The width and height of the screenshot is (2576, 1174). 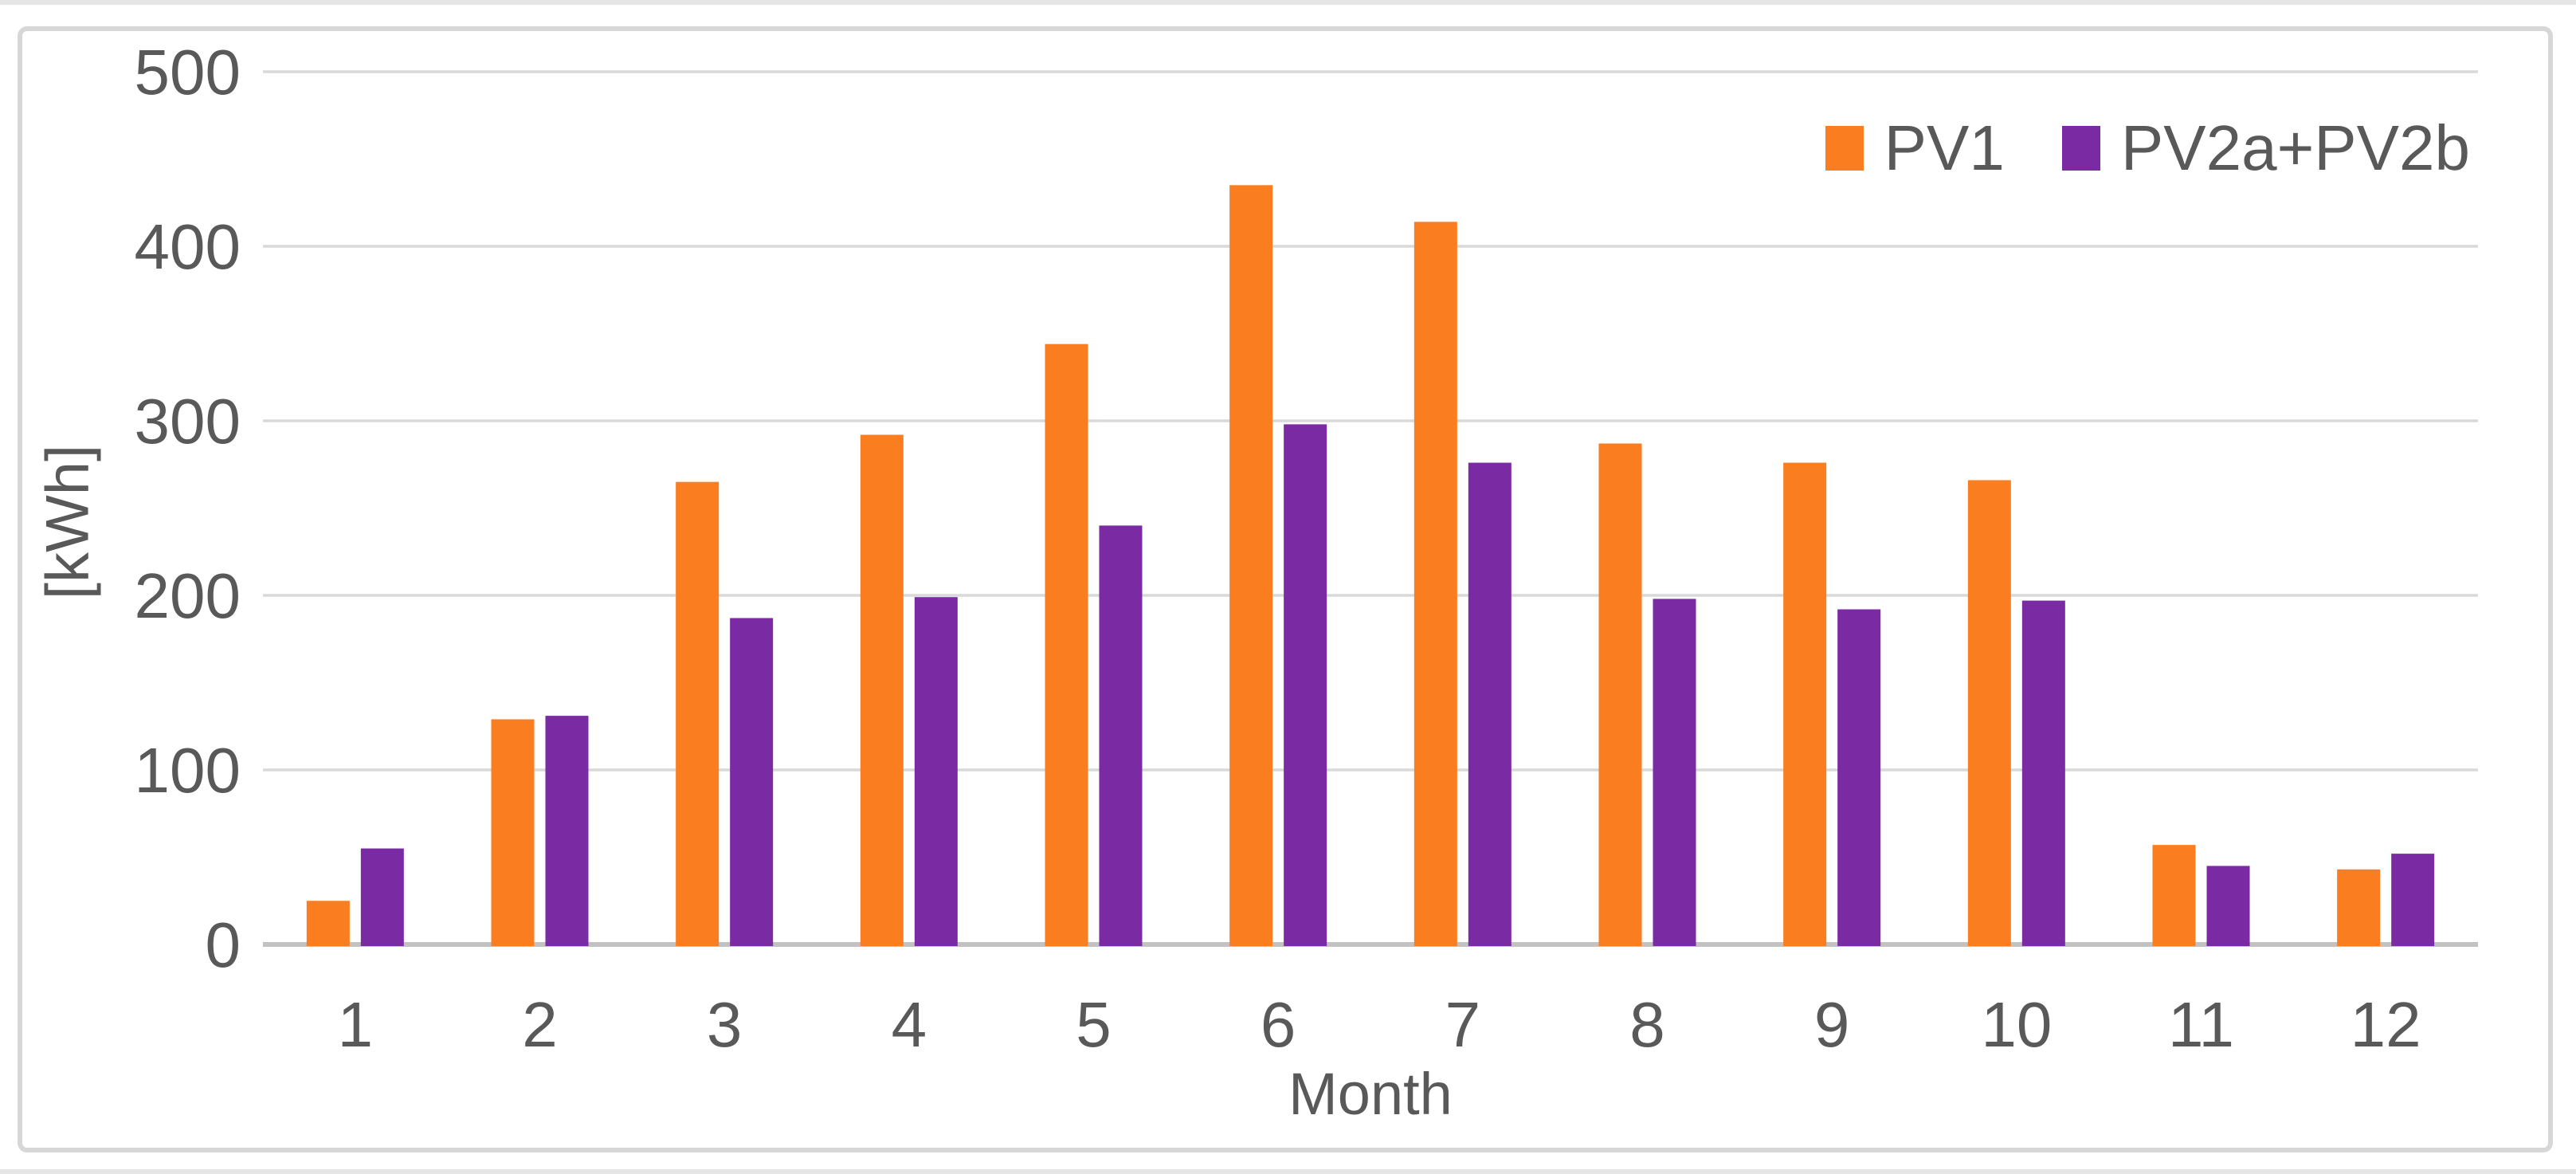 What do you see at coordinates (2295, 148) in the screenshot?
I see `legend-label-pv2: PV2a+PV2b` at bounding box center [2295, 148].